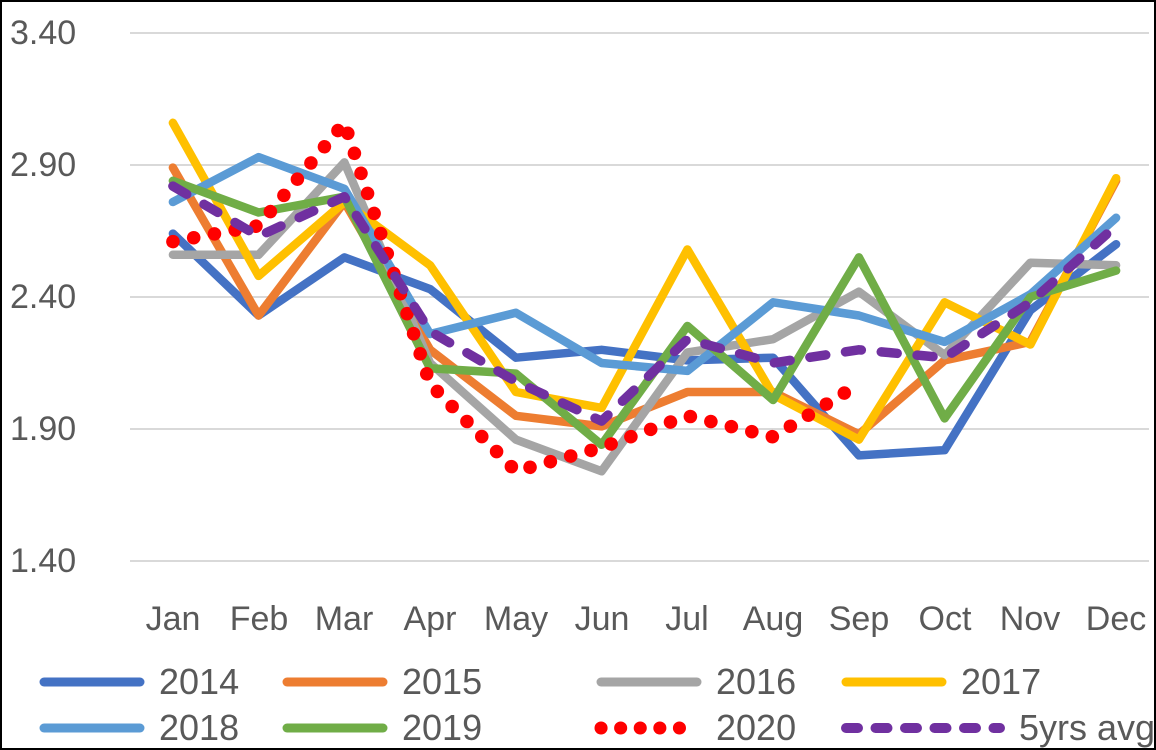 The height and width of the screenshot is (750, 1156). Describe the element at coordinates (430, 619) in the screenshot. I see `x-tick-label-apr: Apr` at that location.